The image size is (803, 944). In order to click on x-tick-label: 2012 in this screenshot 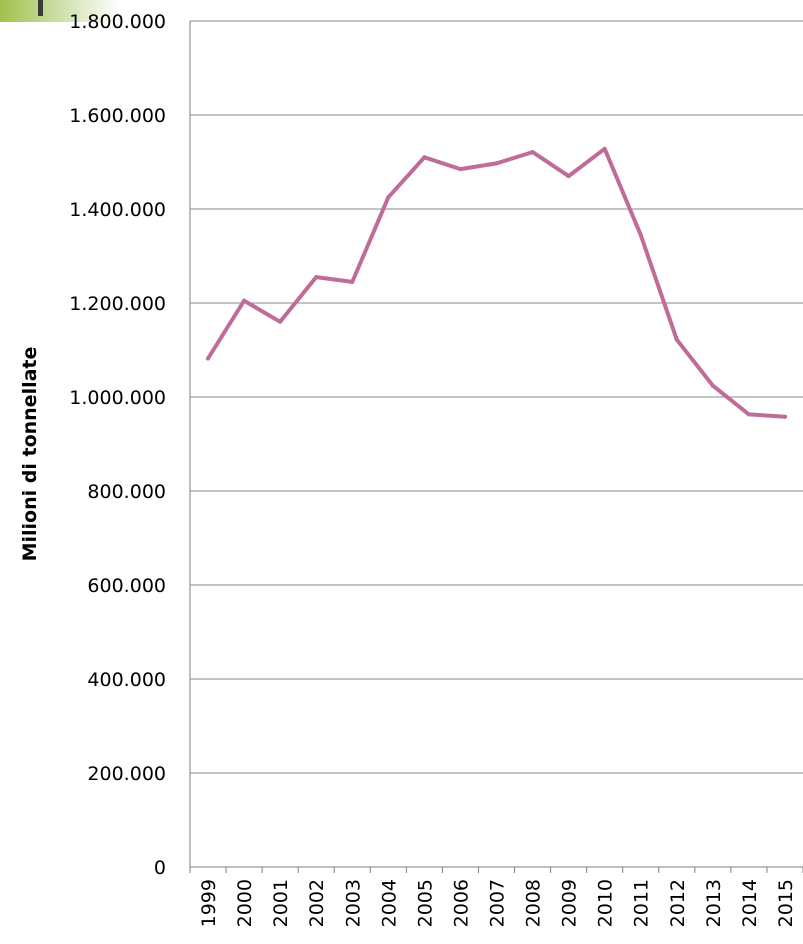, I will do `click(678, 903)`.